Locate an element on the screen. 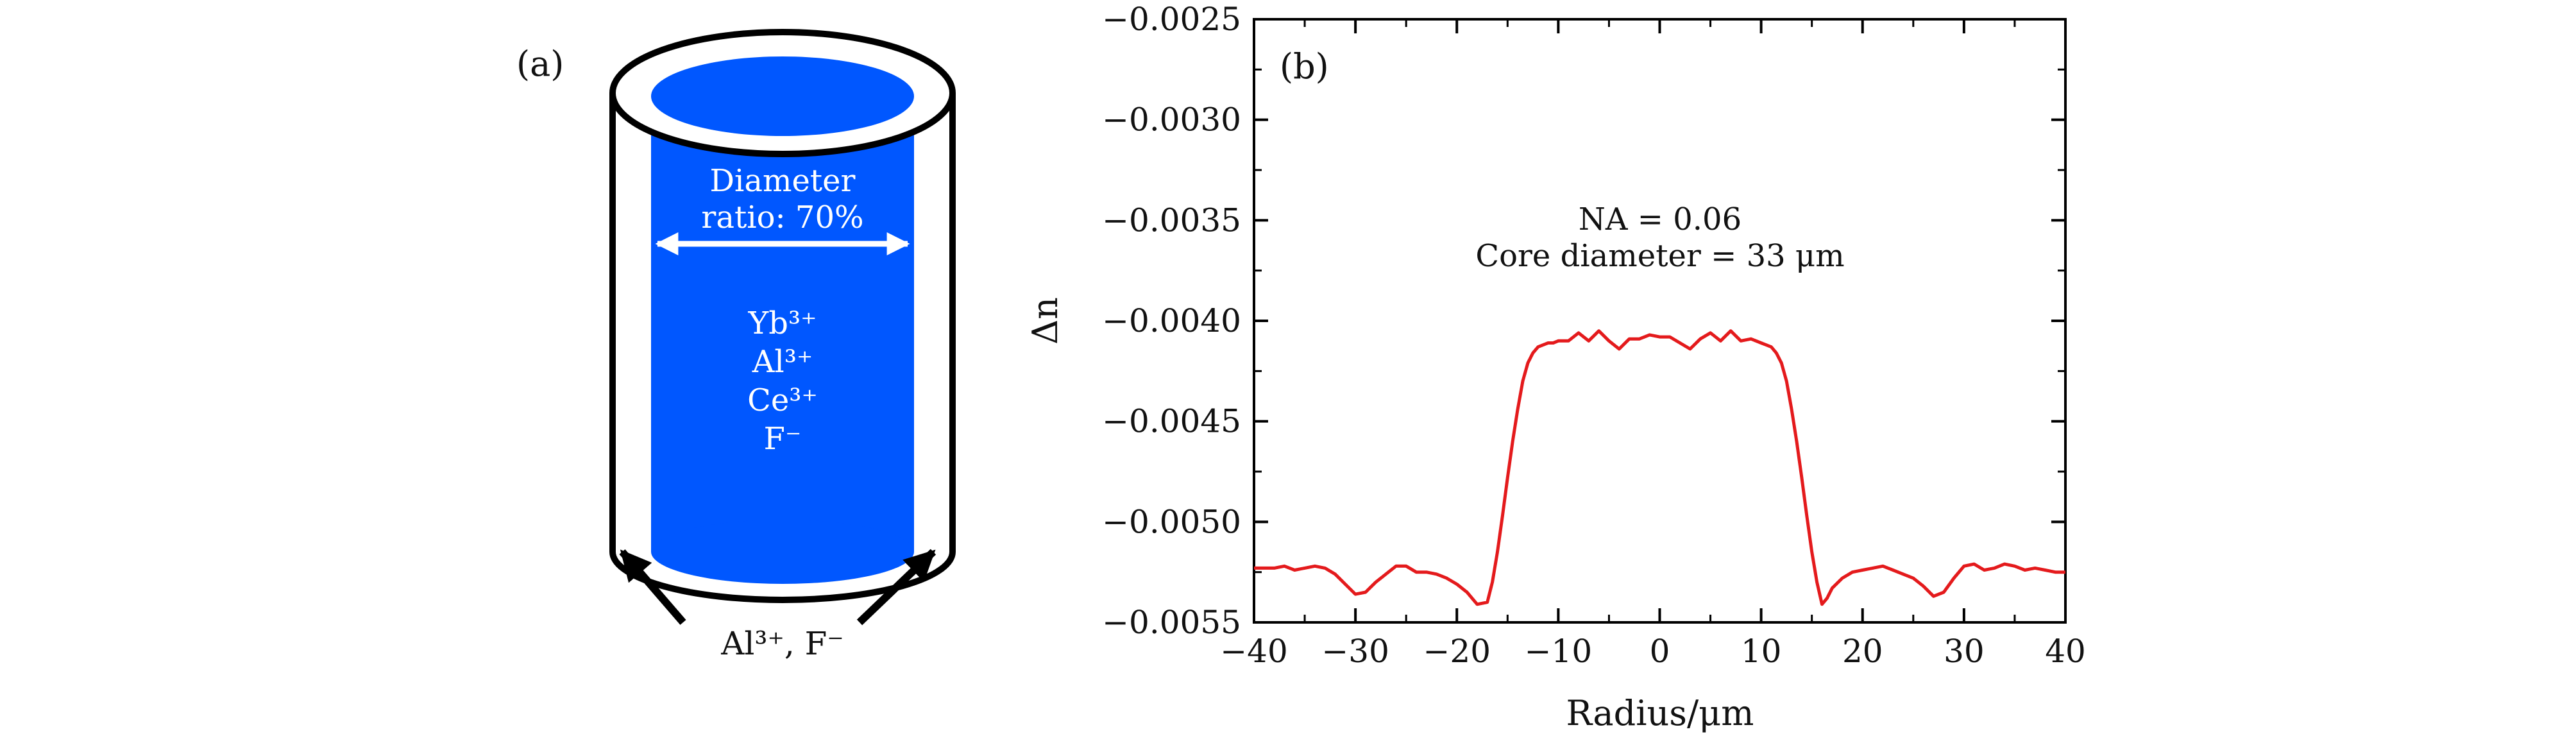 The height and width of the screenshot is (743, 2576). x-tick-label: −10 is located at coordinates (1559, 651).